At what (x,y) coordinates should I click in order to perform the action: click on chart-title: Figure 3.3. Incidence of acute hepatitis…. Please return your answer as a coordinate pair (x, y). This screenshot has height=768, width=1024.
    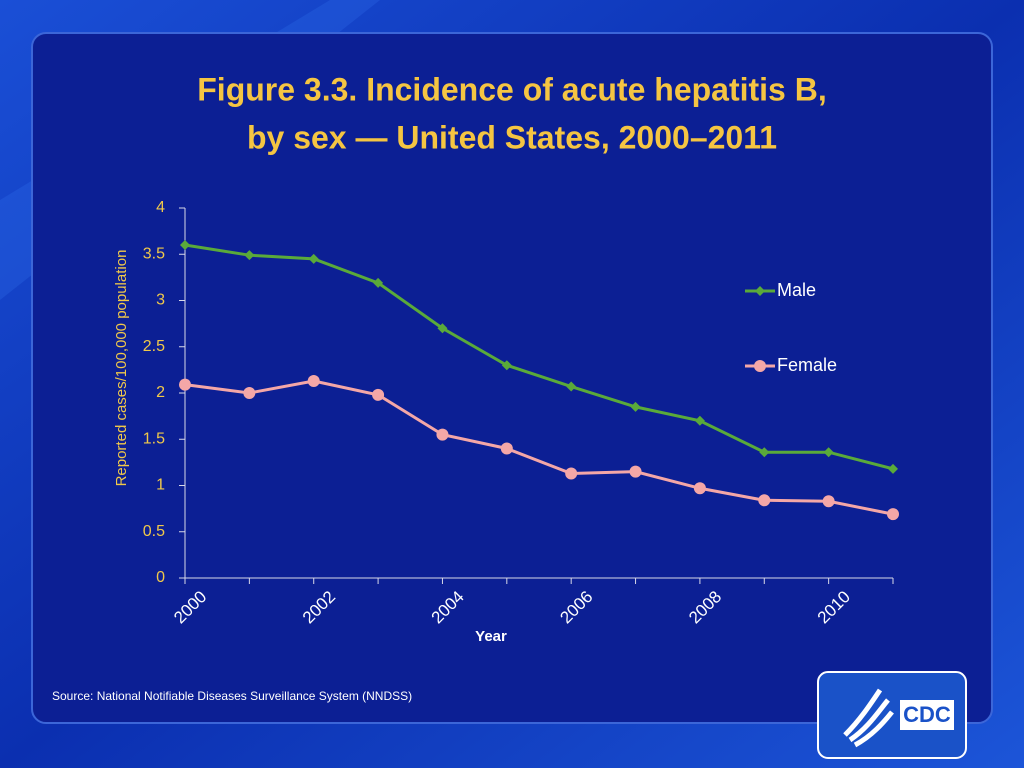
    Looking at the image, I should click on (511, 89).